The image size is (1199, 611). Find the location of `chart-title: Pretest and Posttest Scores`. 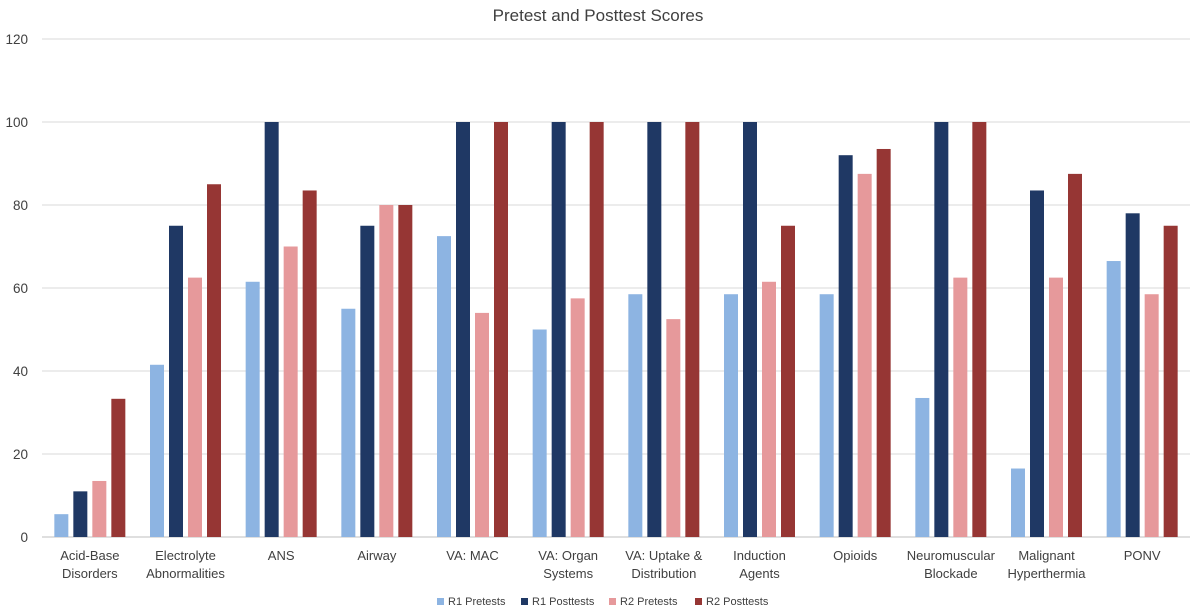

chart-title: Pretest and Posttest Scores is located at coordinates (598, 15).